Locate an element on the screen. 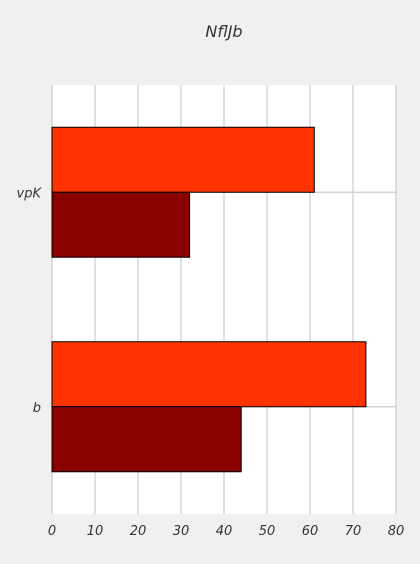 Image resolution: width=420 pixels, height=564 pixels. x-tick-label: 80 is located at coordinates (396, 531).